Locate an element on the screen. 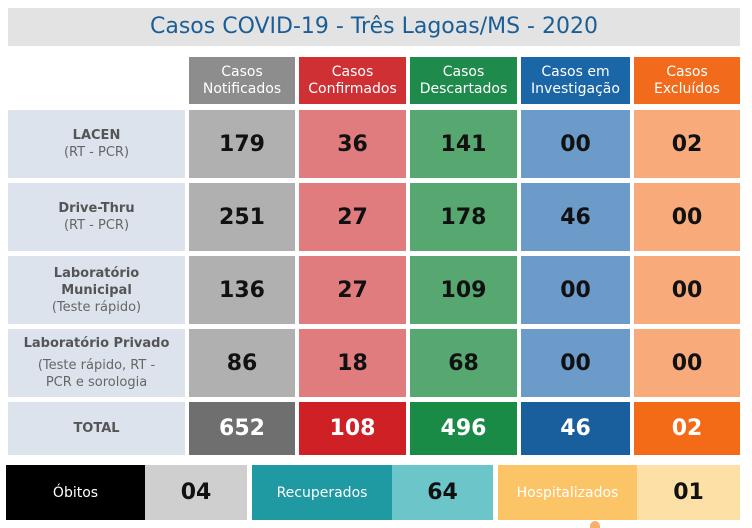  cell-drive-thru-excluidos: 00 is located at coordinates (687, 217).